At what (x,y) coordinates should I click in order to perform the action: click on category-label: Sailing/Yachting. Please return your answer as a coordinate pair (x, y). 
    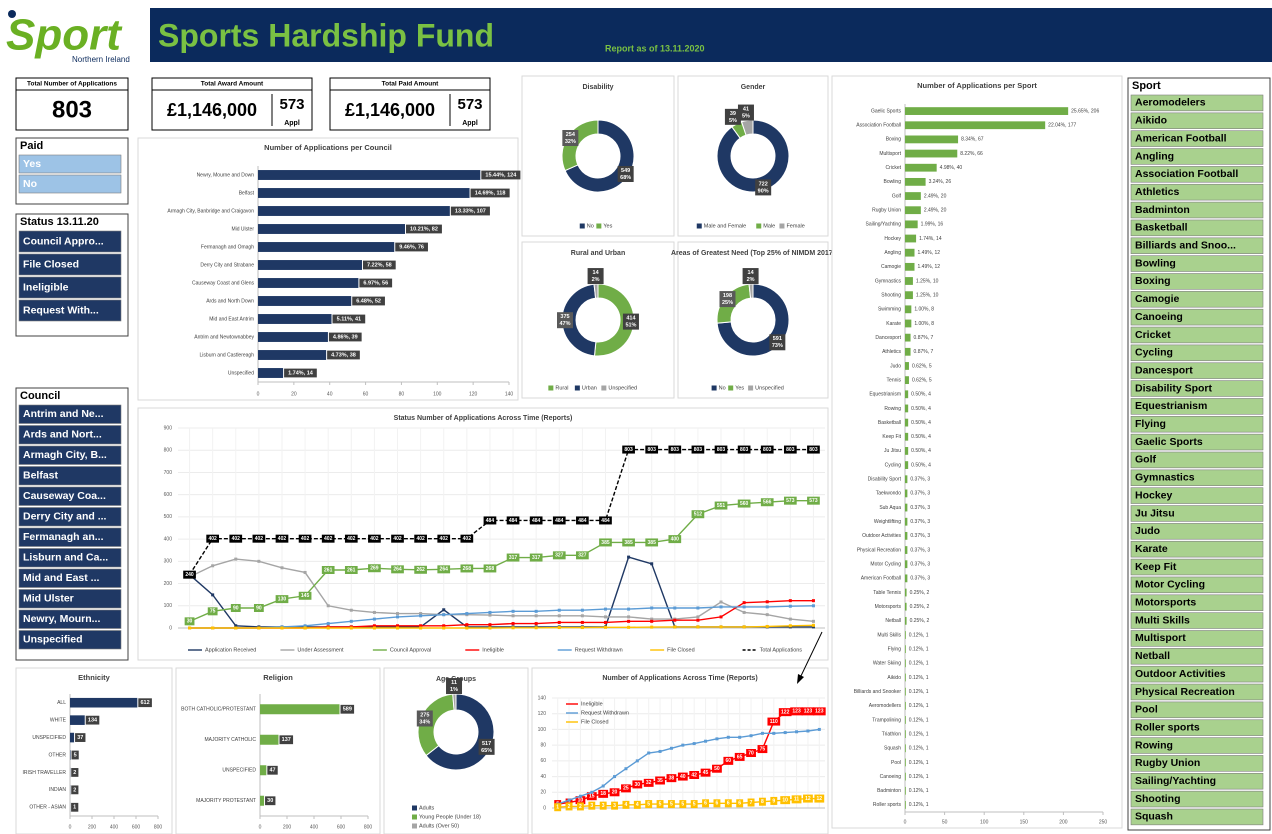
    Looking at the image, I should click on (884, 225).